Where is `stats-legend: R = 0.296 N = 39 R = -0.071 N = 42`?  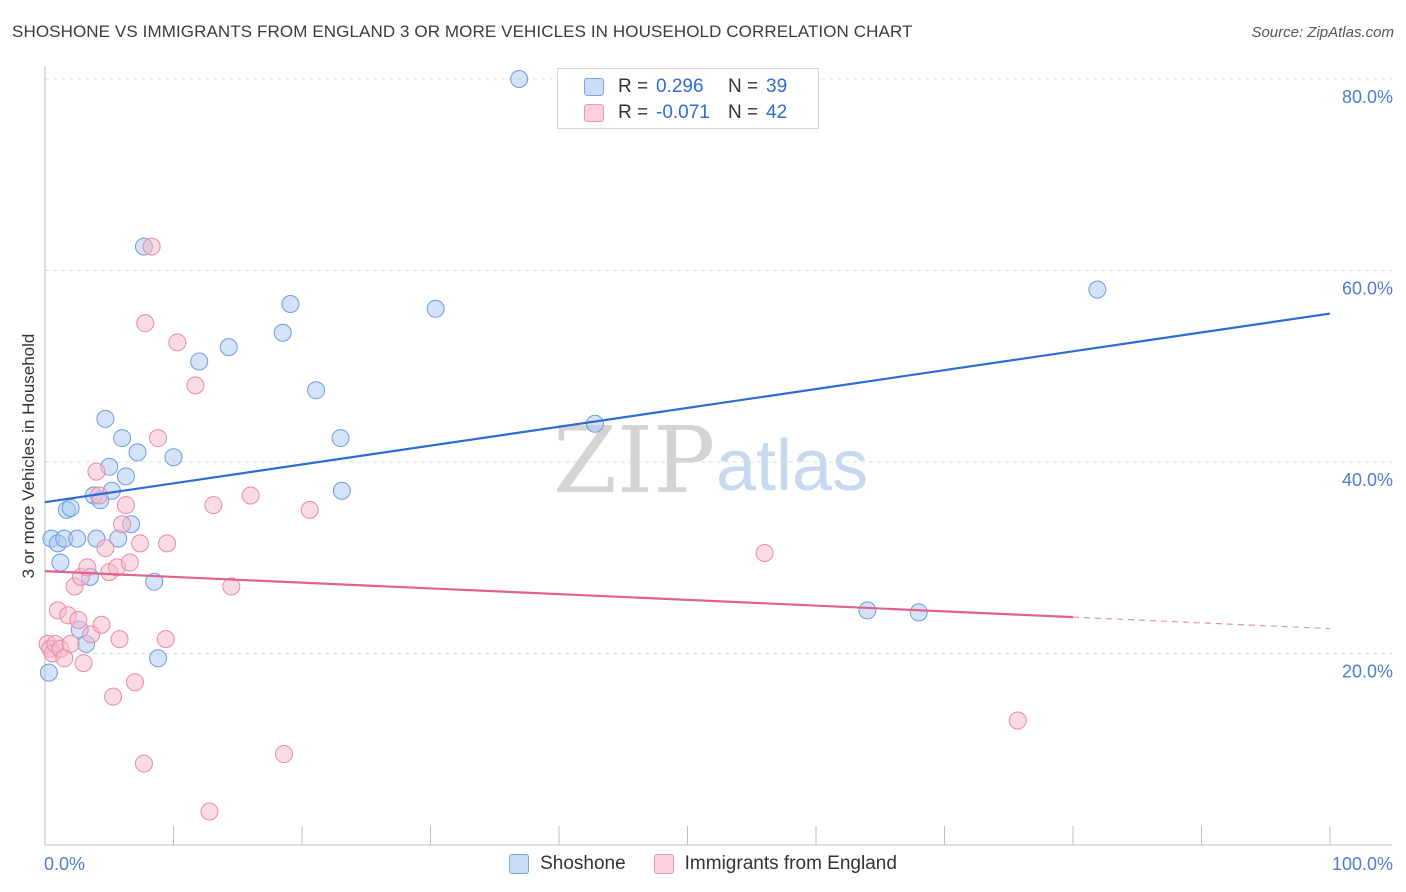 stats-legend: R = 0.296 N = 39 R = -0.071 N = 42 is located at coordinates (688, 98).